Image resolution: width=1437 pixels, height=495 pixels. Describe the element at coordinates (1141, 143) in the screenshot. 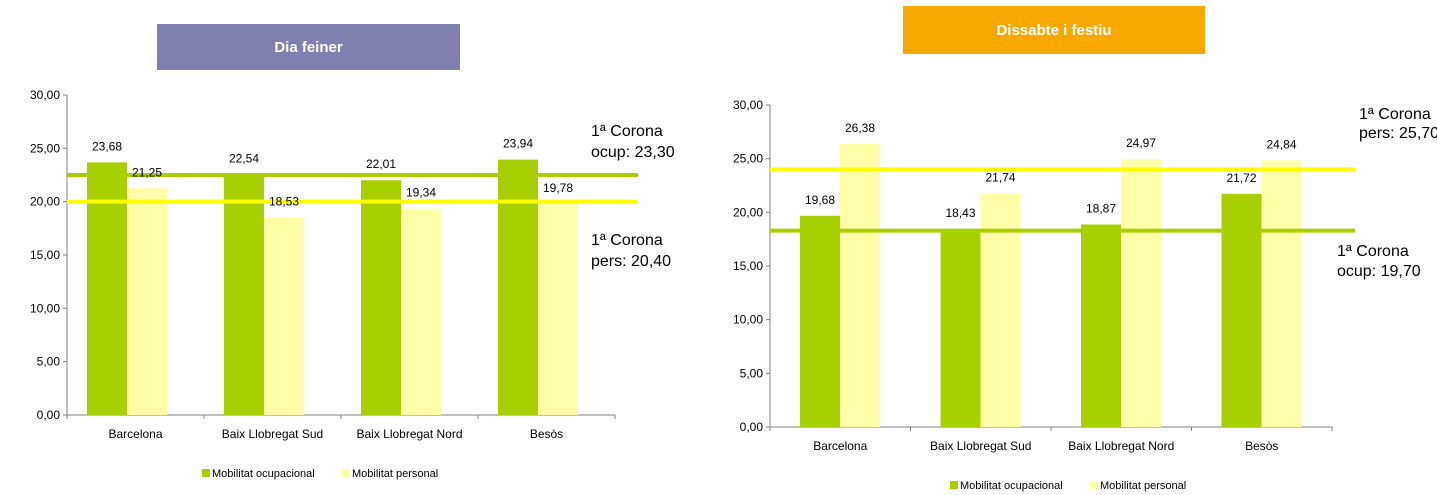

I see `data-label: 24,97` at that location.